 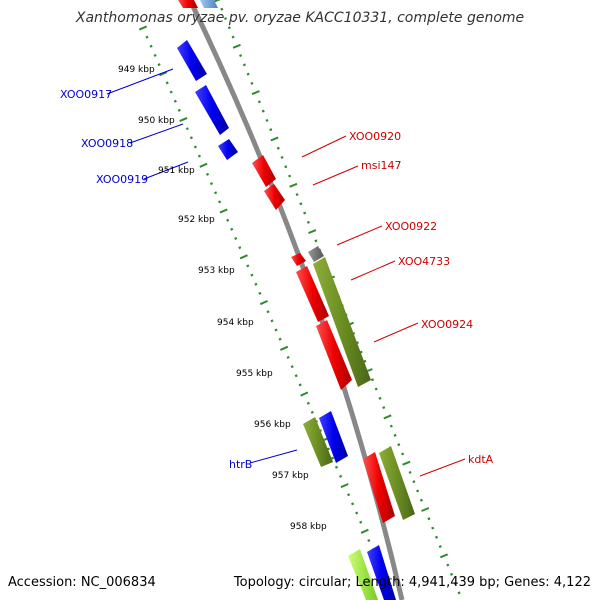 I want to click on gene-kdta-arrow, so click(x=379, y=487).